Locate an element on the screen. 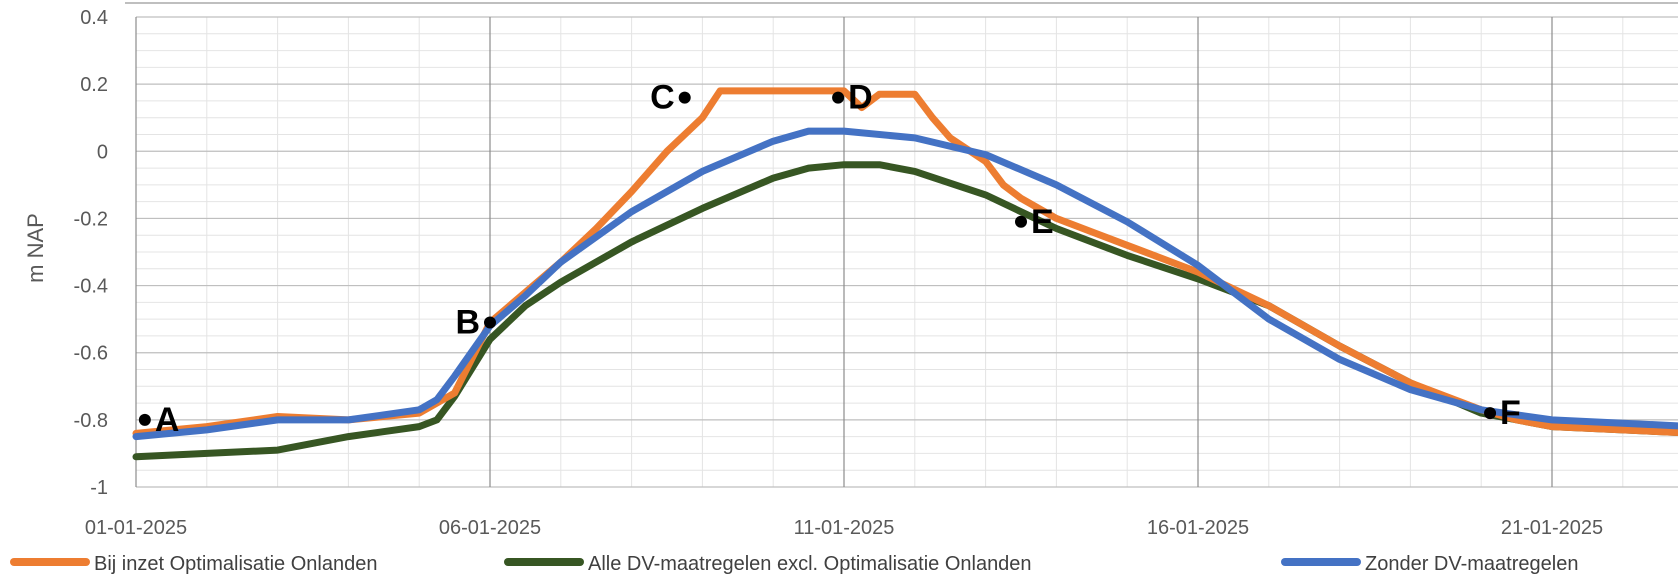 The image size is (1678, 576). annotation-label-b: B is located at coordinates (467, 323).